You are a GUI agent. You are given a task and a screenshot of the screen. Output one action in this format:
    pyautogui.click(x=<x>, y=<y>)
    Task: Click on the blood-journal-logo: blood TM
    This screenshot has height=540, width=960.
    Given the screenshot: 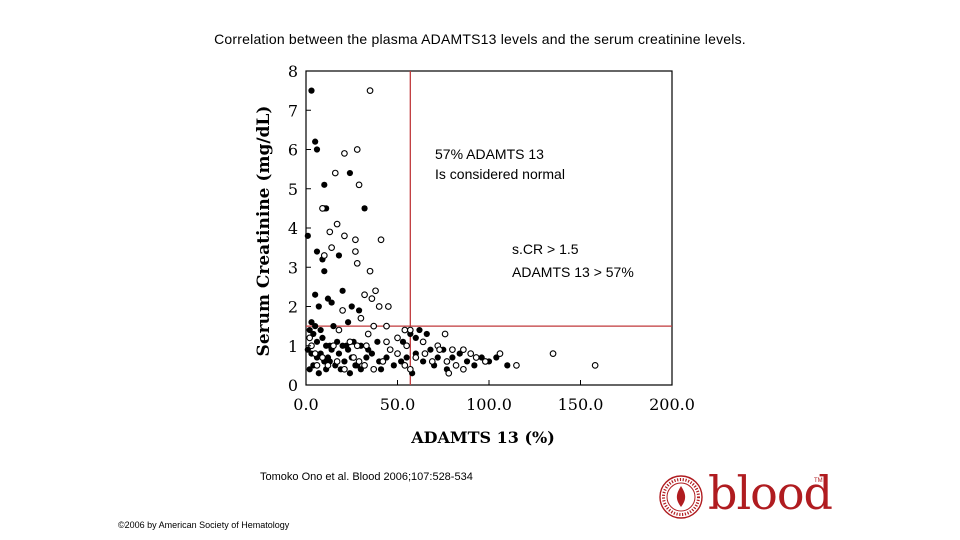 What is the action you would take?
    pyautogui.click(x=744, y=497)
    